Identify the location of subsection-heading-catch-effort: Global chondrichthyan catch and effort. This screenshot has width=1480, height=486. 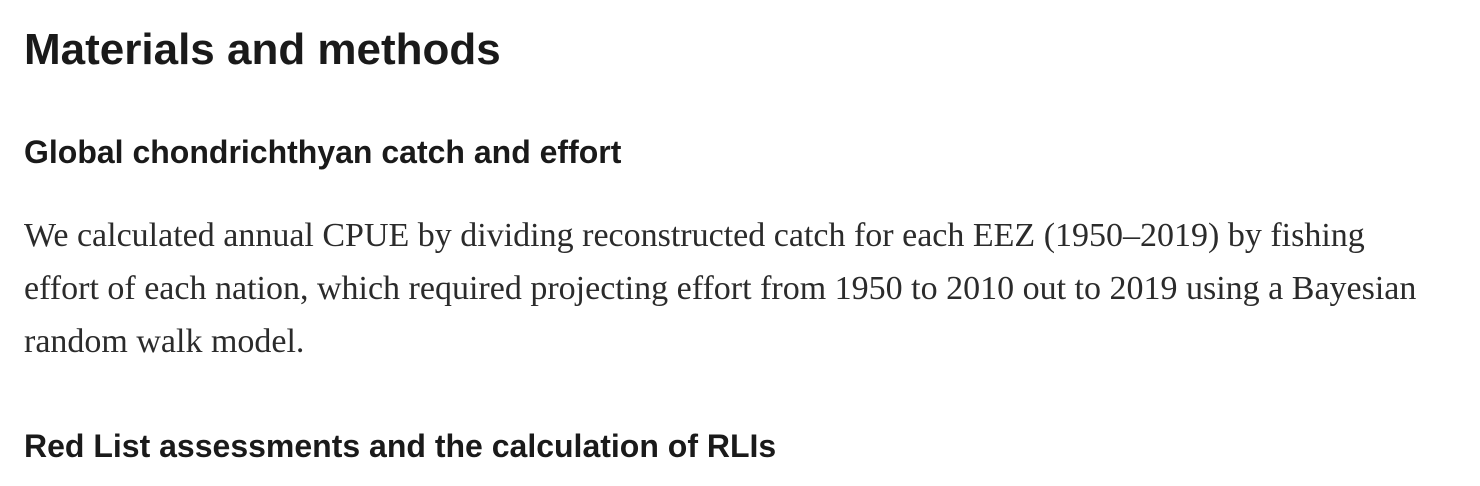
(323, 152).